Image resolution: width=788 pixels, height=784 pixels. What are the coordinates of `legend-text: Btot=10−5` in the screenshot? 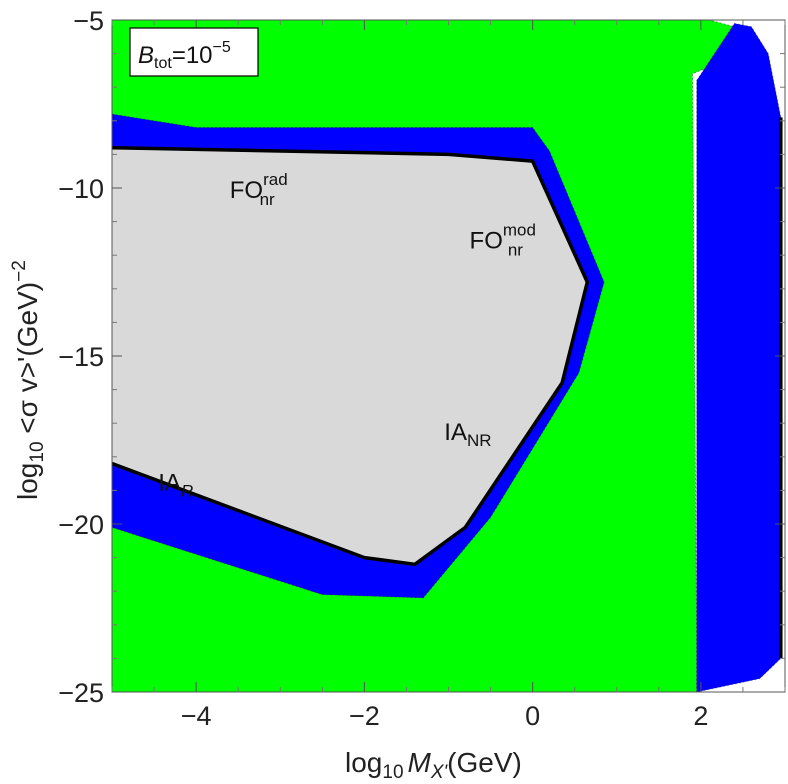 It's located at (184, 55).